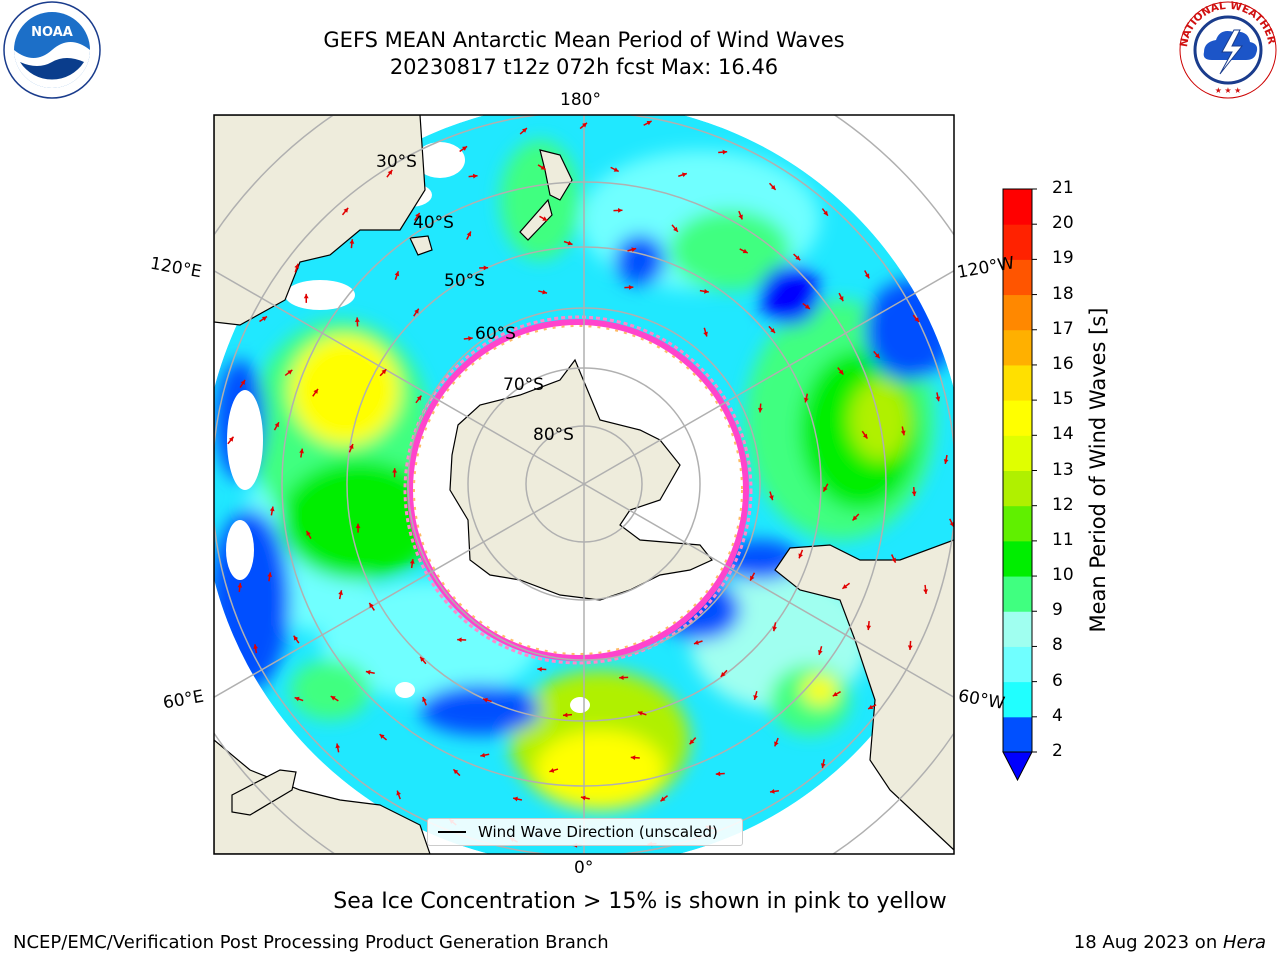  What do you see at coordinates (1063, 258) in the screenshot?
I see `colorbar-tick-label: 19` at bounding box center [1063, 258].